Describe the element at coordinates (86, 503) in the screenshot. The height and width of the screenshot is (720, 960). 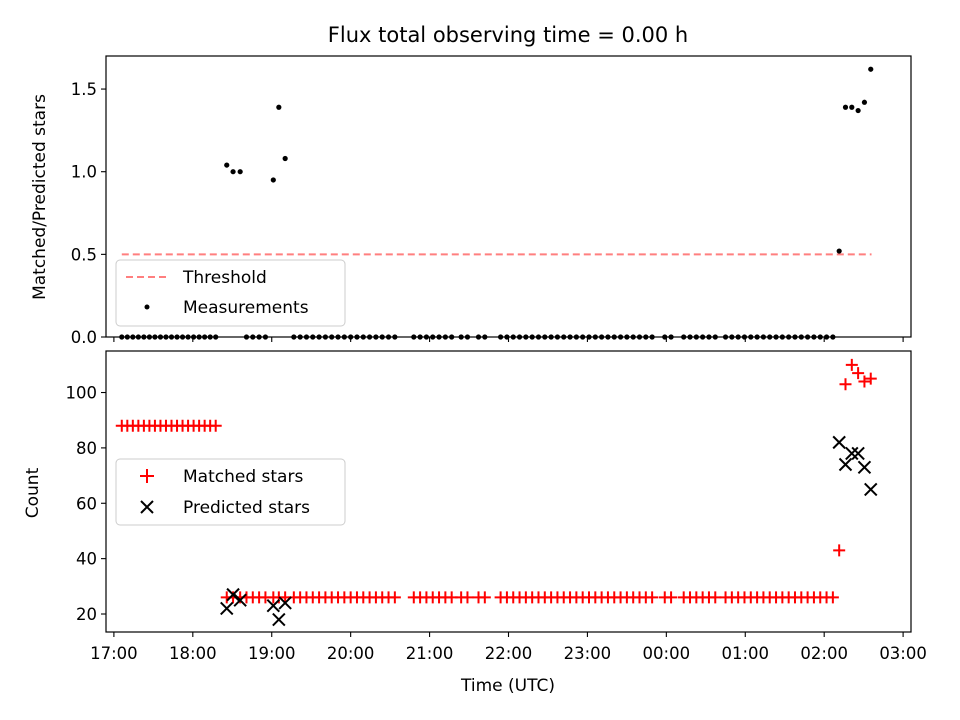
I see `bottom-ytick-label: 60` at that location.